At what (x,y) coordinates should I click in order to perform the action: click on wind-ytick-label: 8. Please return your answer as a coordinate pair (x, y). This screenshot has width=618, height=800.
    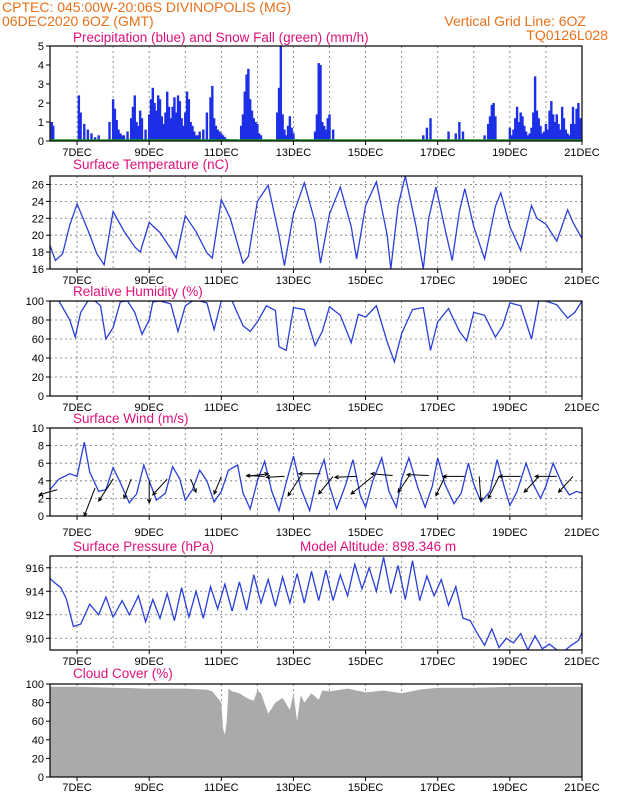
    Looking at the image, I should click on (41, 447).